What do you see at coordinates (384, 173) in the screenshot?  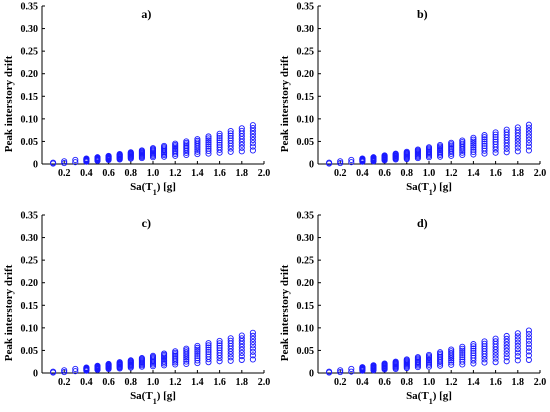 I see `x-tick-label: 0.6` at bounding box center [384, 173].